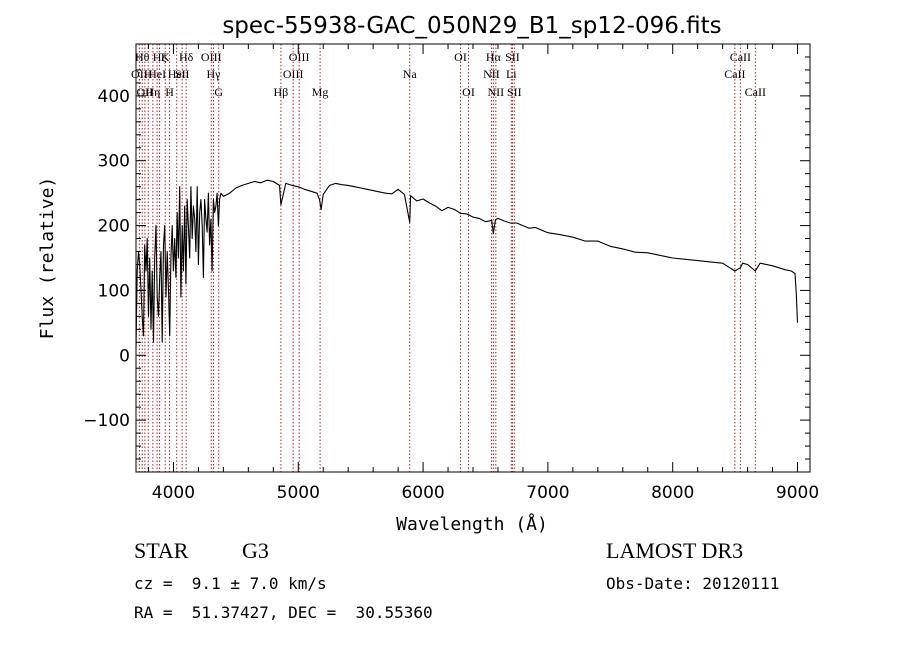  Describe the element at coordinates (693, 583) in the screenshot. I see `observation-date: Obs-Date: 20120111` at that location.